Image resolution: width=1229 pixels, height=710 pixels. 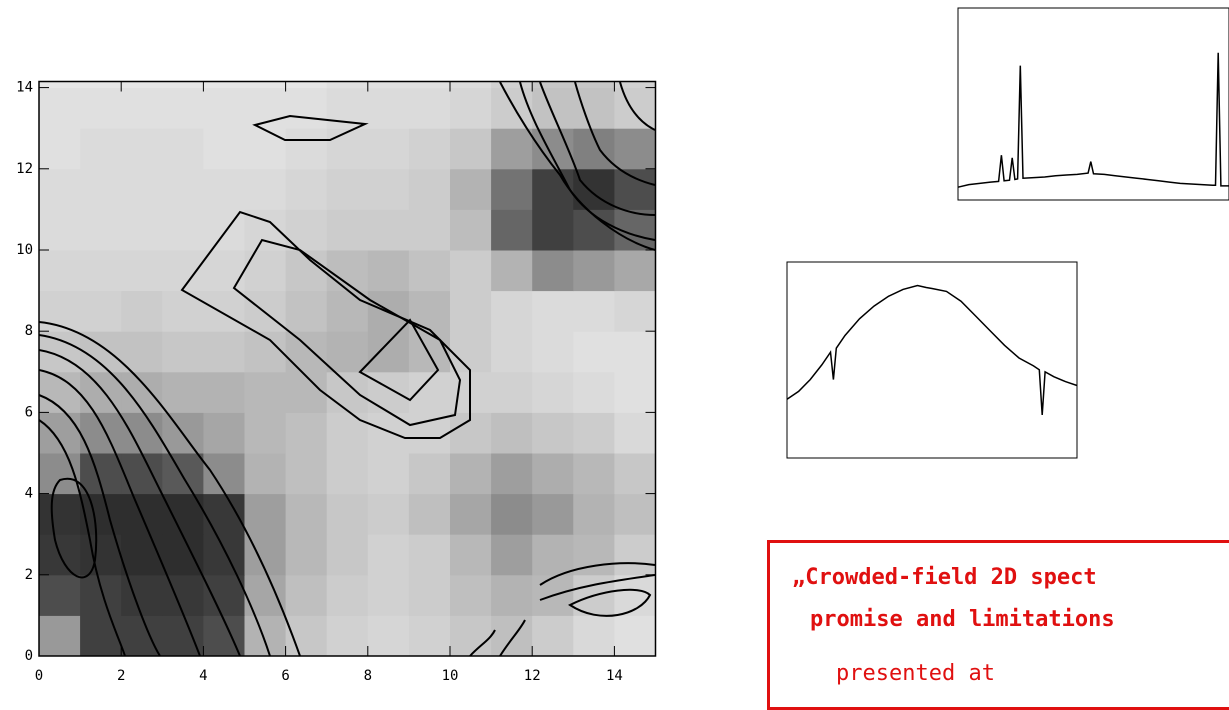 I want to click on x-tick-label: 14, so click(x=614, y=676).